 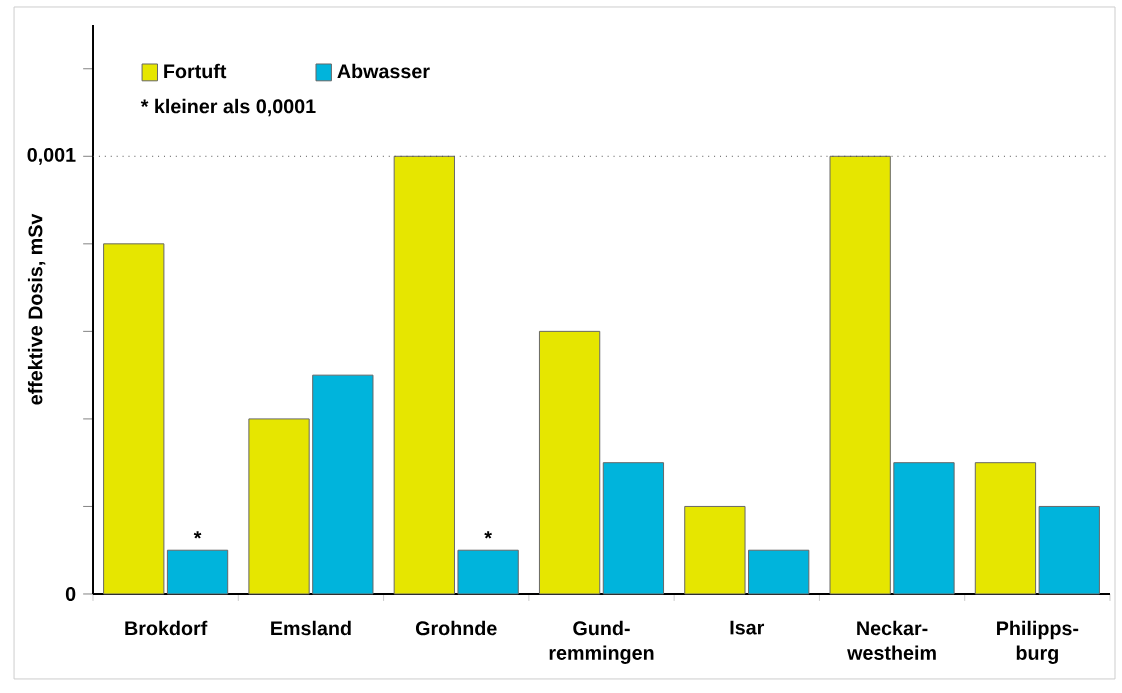 I want to click on x-tick-label: Gund-remmingen, so click(x=601, y=642).